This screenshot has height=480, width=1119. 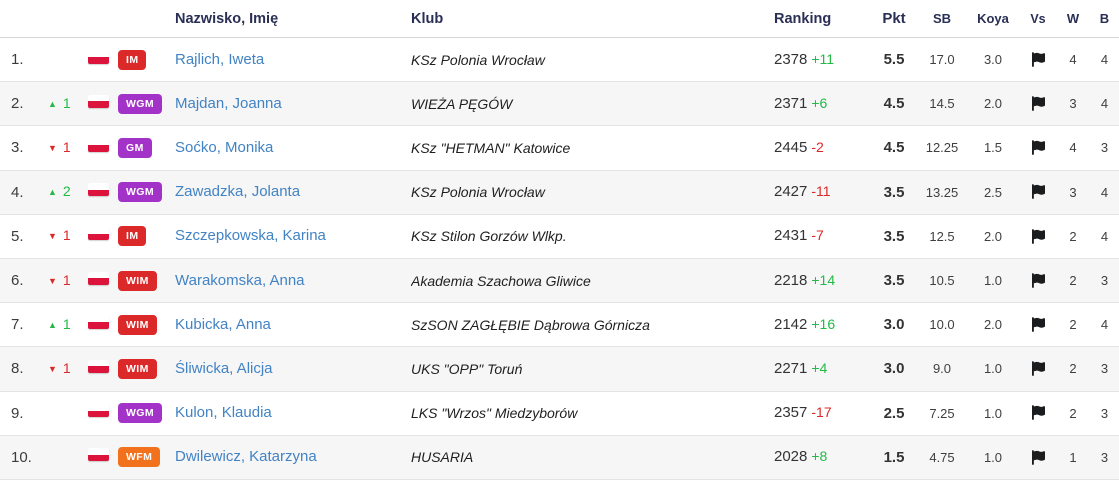 I want to click on name-cell: Warakomska, Anna, so click(x=293, y=281).